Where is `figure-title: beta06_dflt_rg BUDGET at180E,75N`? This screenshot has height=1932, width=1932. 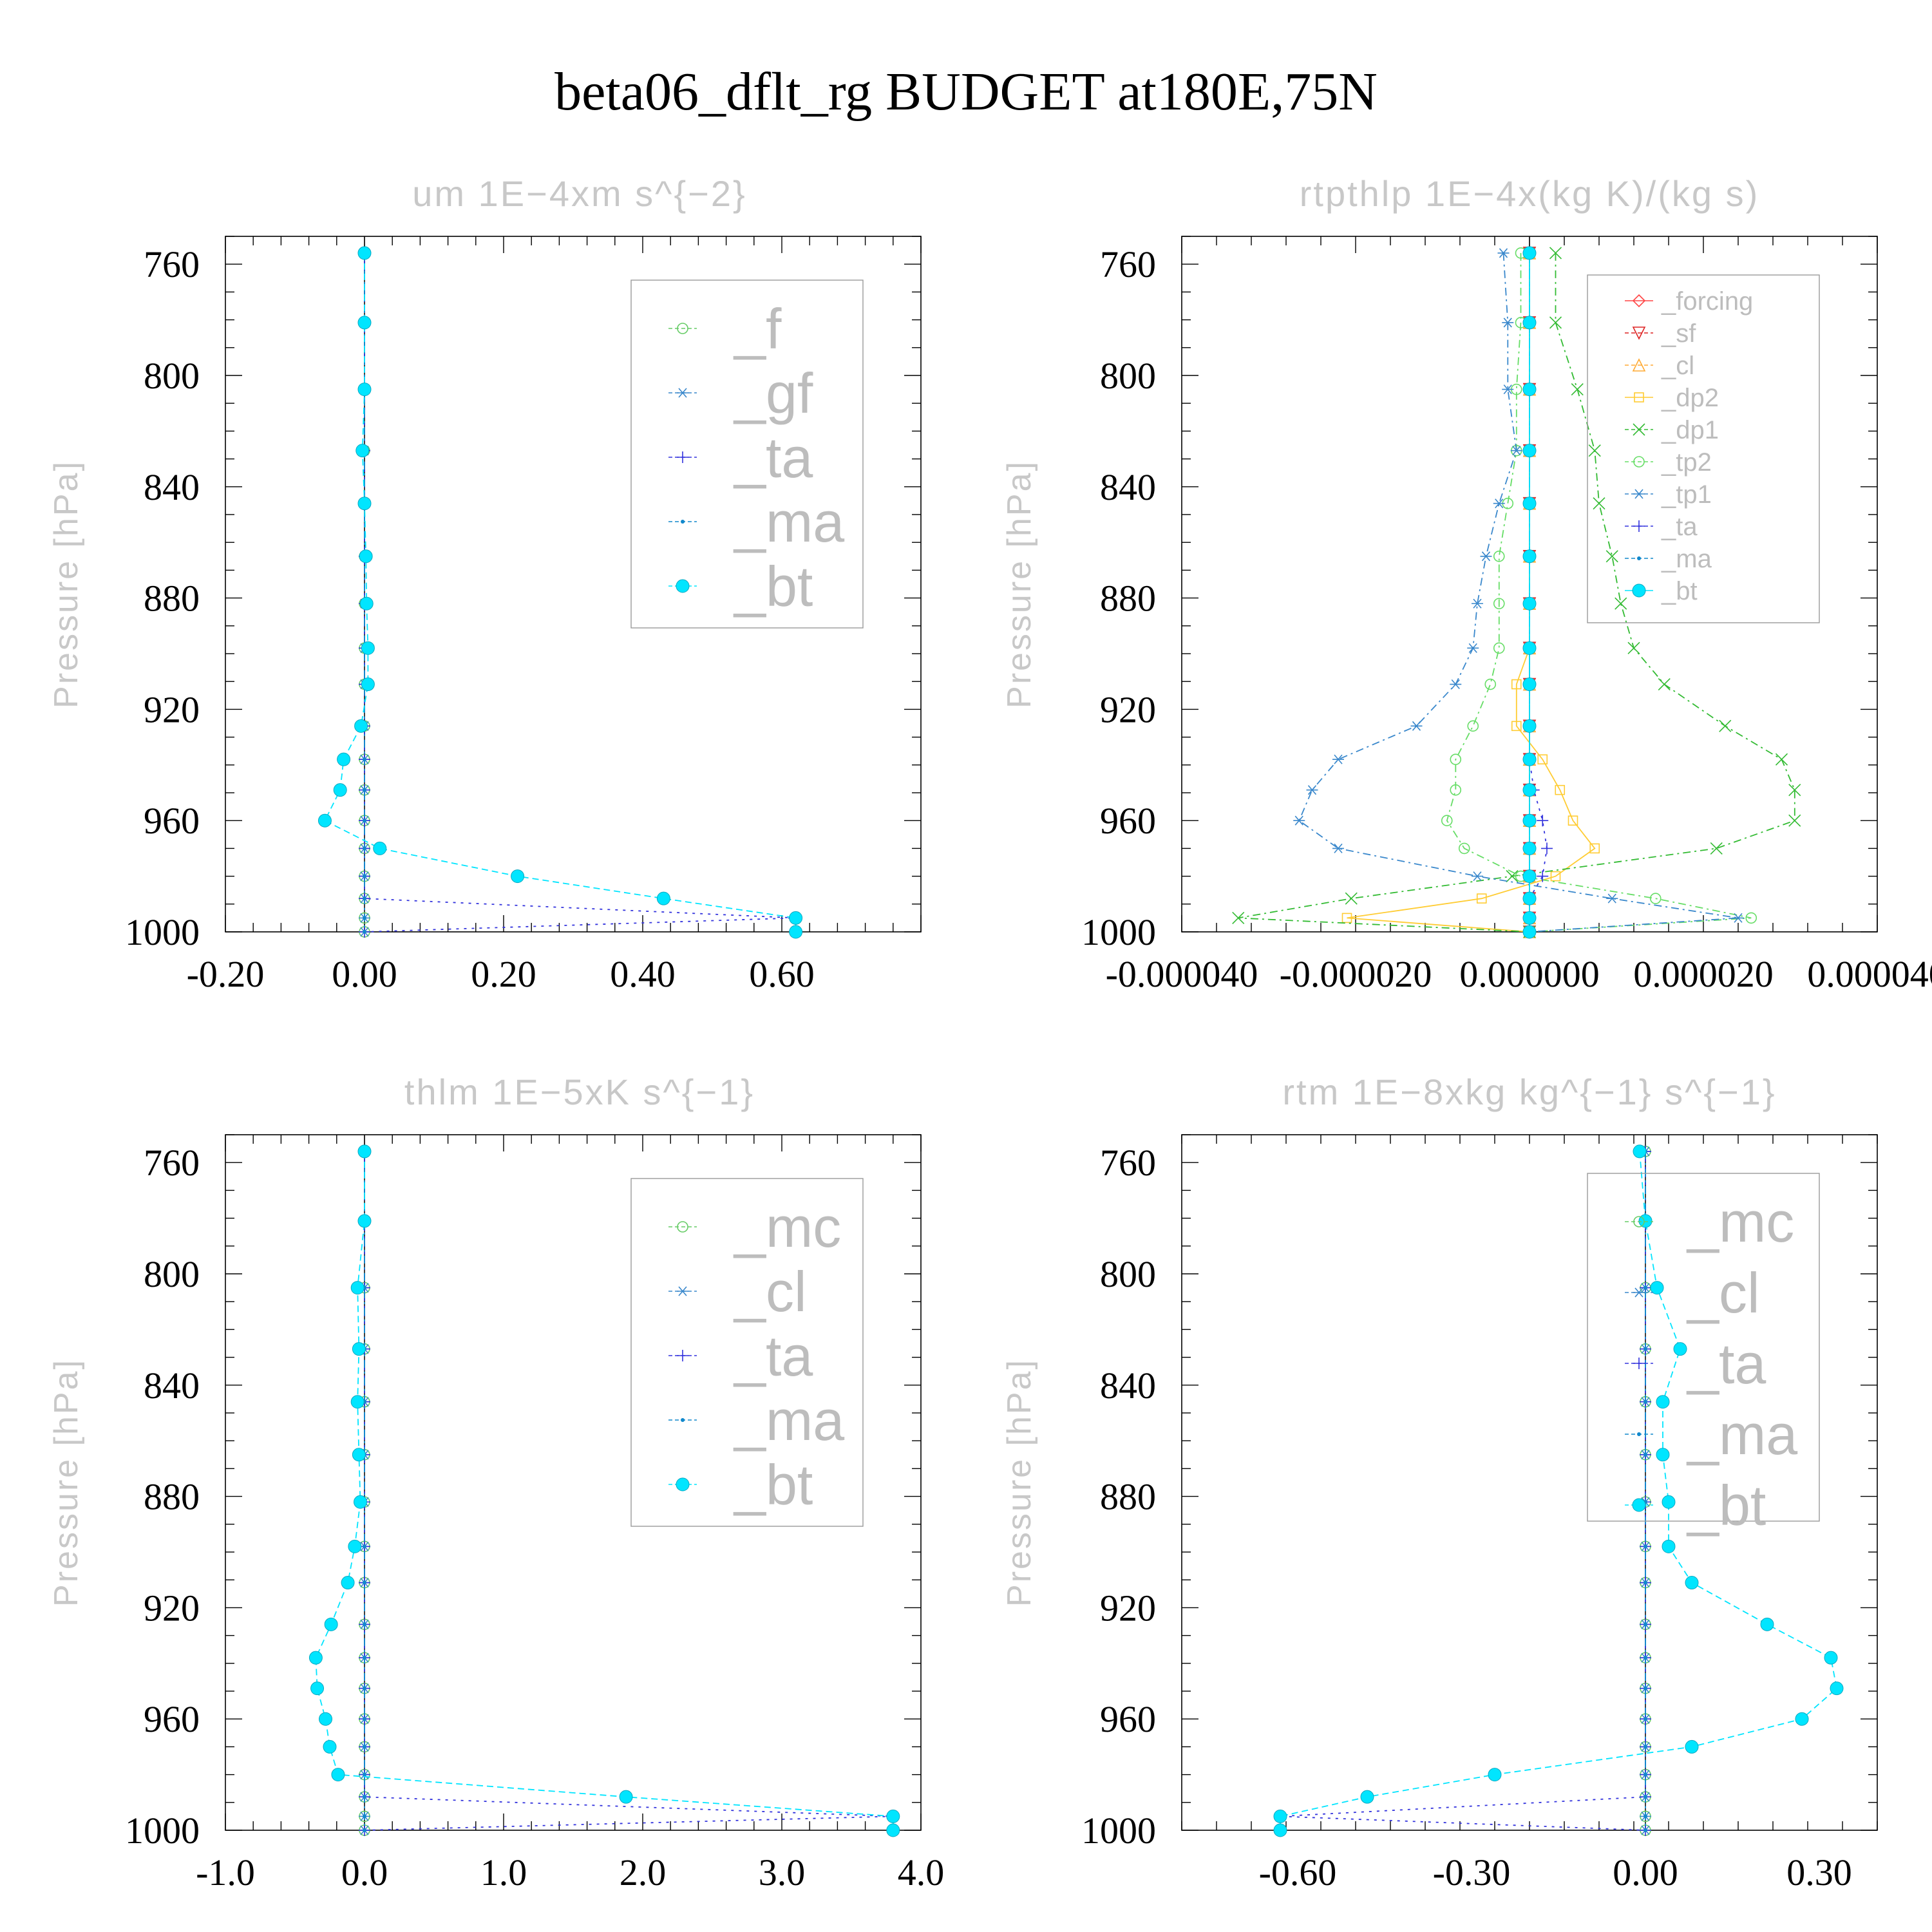
figure-title: beta06_dflt_rg BUDGET at180E,75N is located at coordinates (966, 92).